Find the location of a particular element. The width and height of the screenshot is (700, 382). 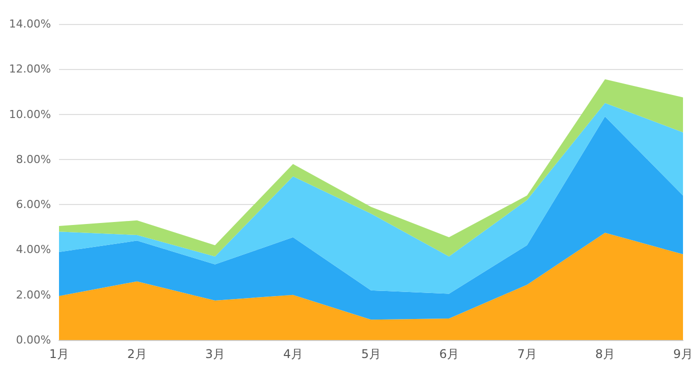

x-tick-label: 5月 is located at coordinates (371, 354).